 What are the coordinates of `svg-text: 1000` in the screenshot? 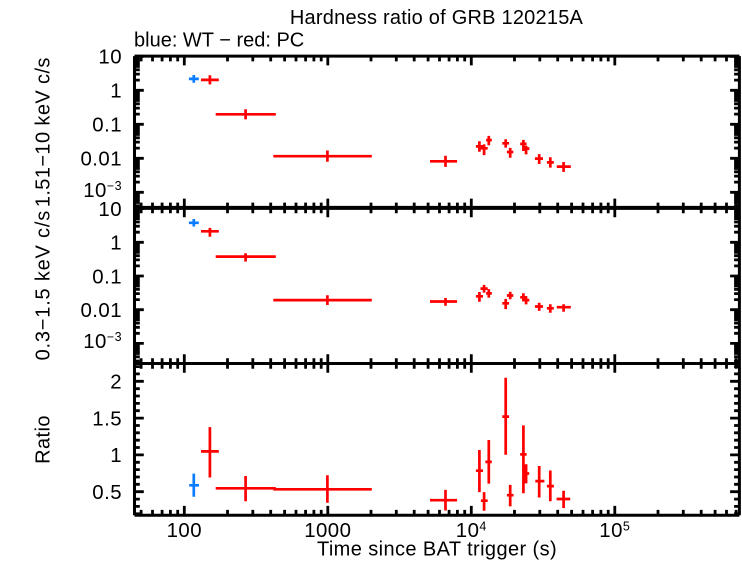 It's located at (327, 531).